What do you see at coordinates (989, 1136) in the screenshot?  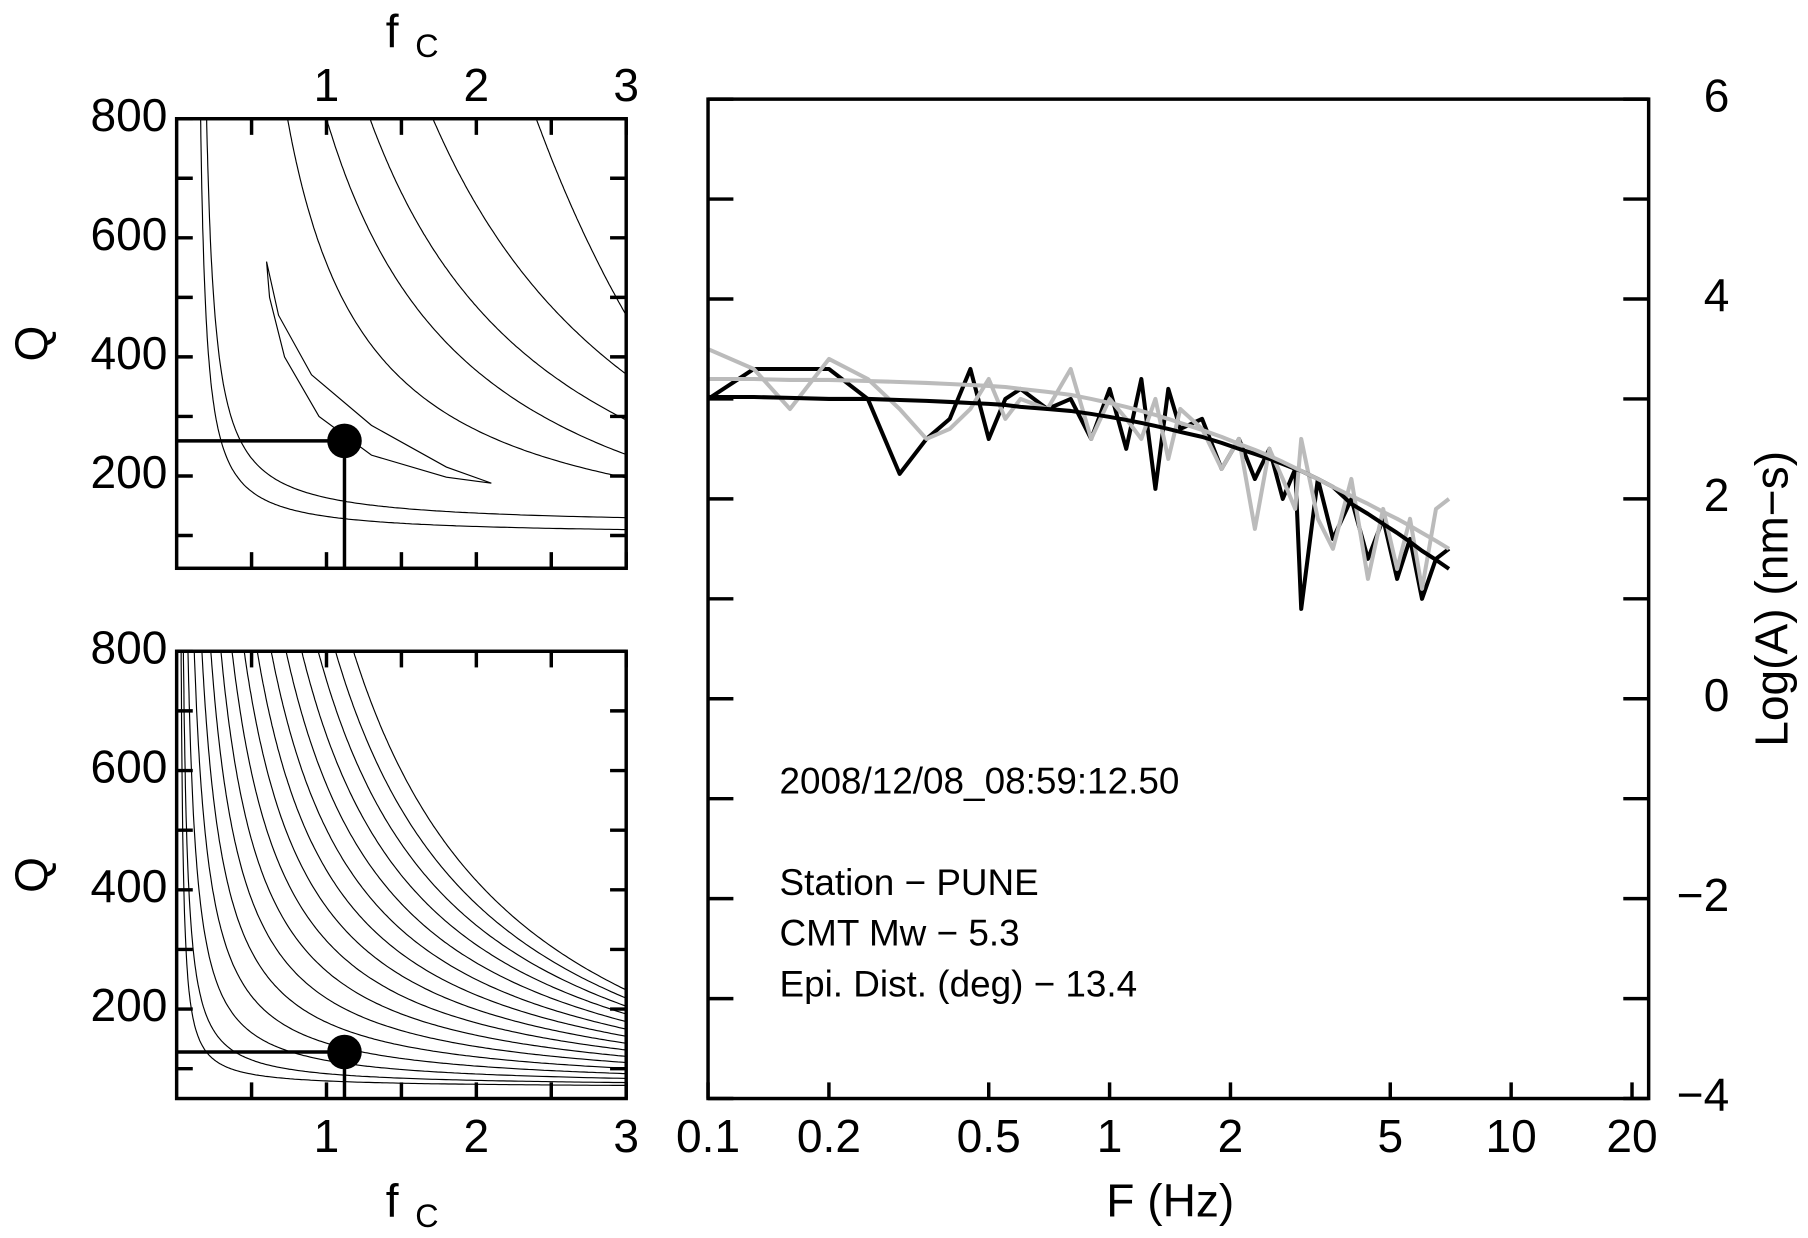 I see `x-tick-label: 0.5` at bounding box center [989, 1136].